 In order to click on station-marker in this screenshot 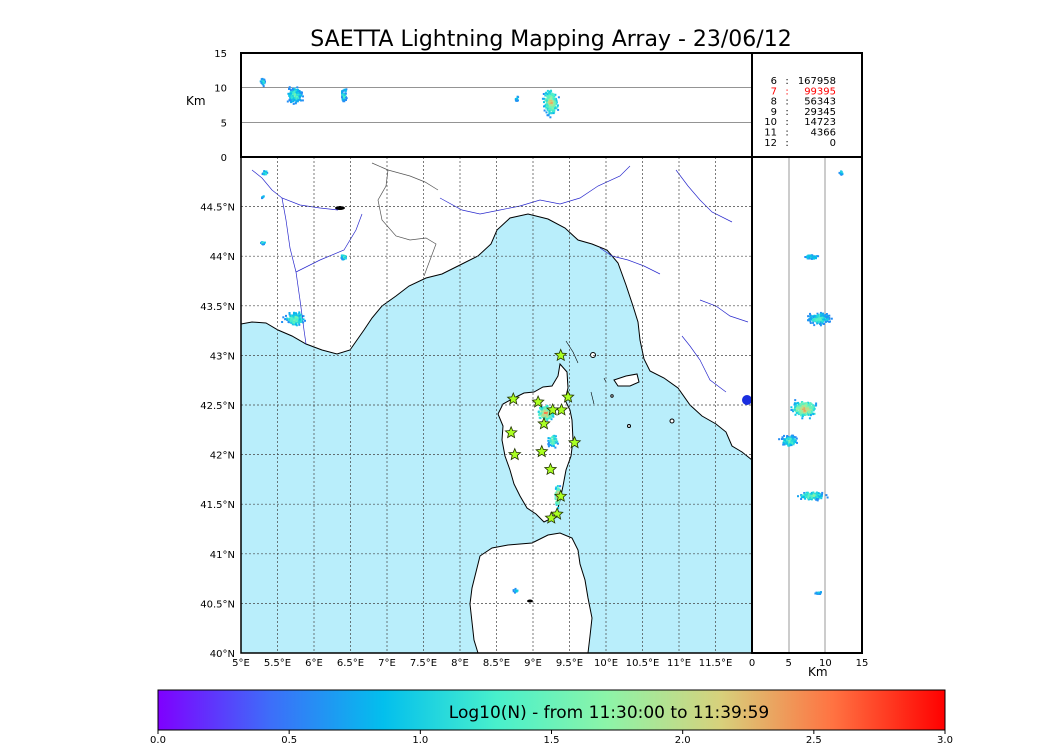, I will do `click(560, 495)`.